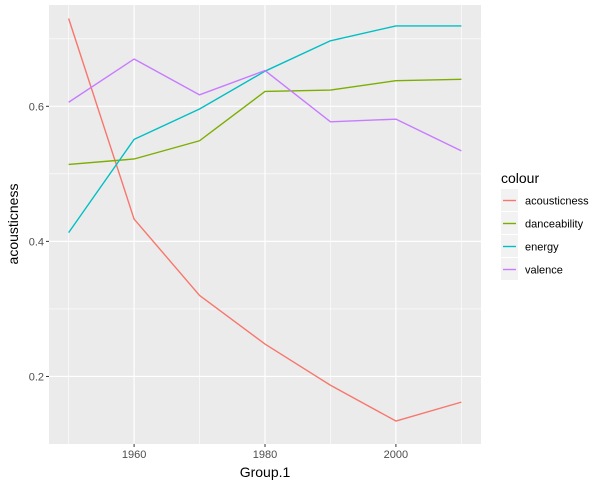 The height and width of the screenshot is (488, 611). I want to click on series-line-valence, so click(265, 105).